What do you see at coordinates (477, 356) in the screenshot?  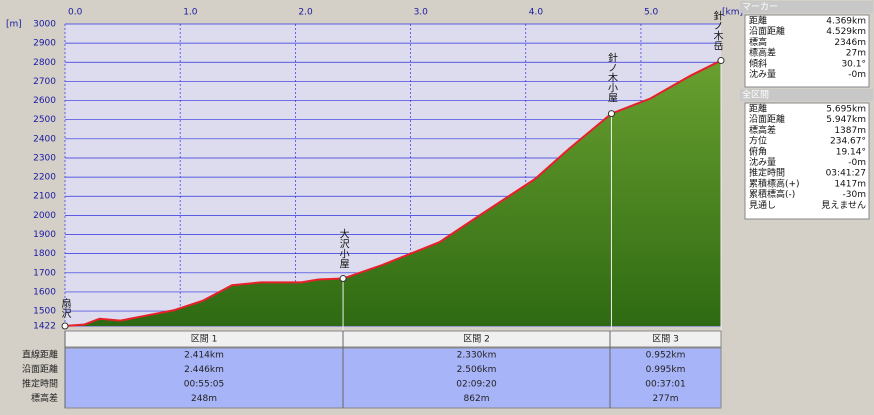 I see `table-cell: 2.330km` at bounding box center [477, 356].